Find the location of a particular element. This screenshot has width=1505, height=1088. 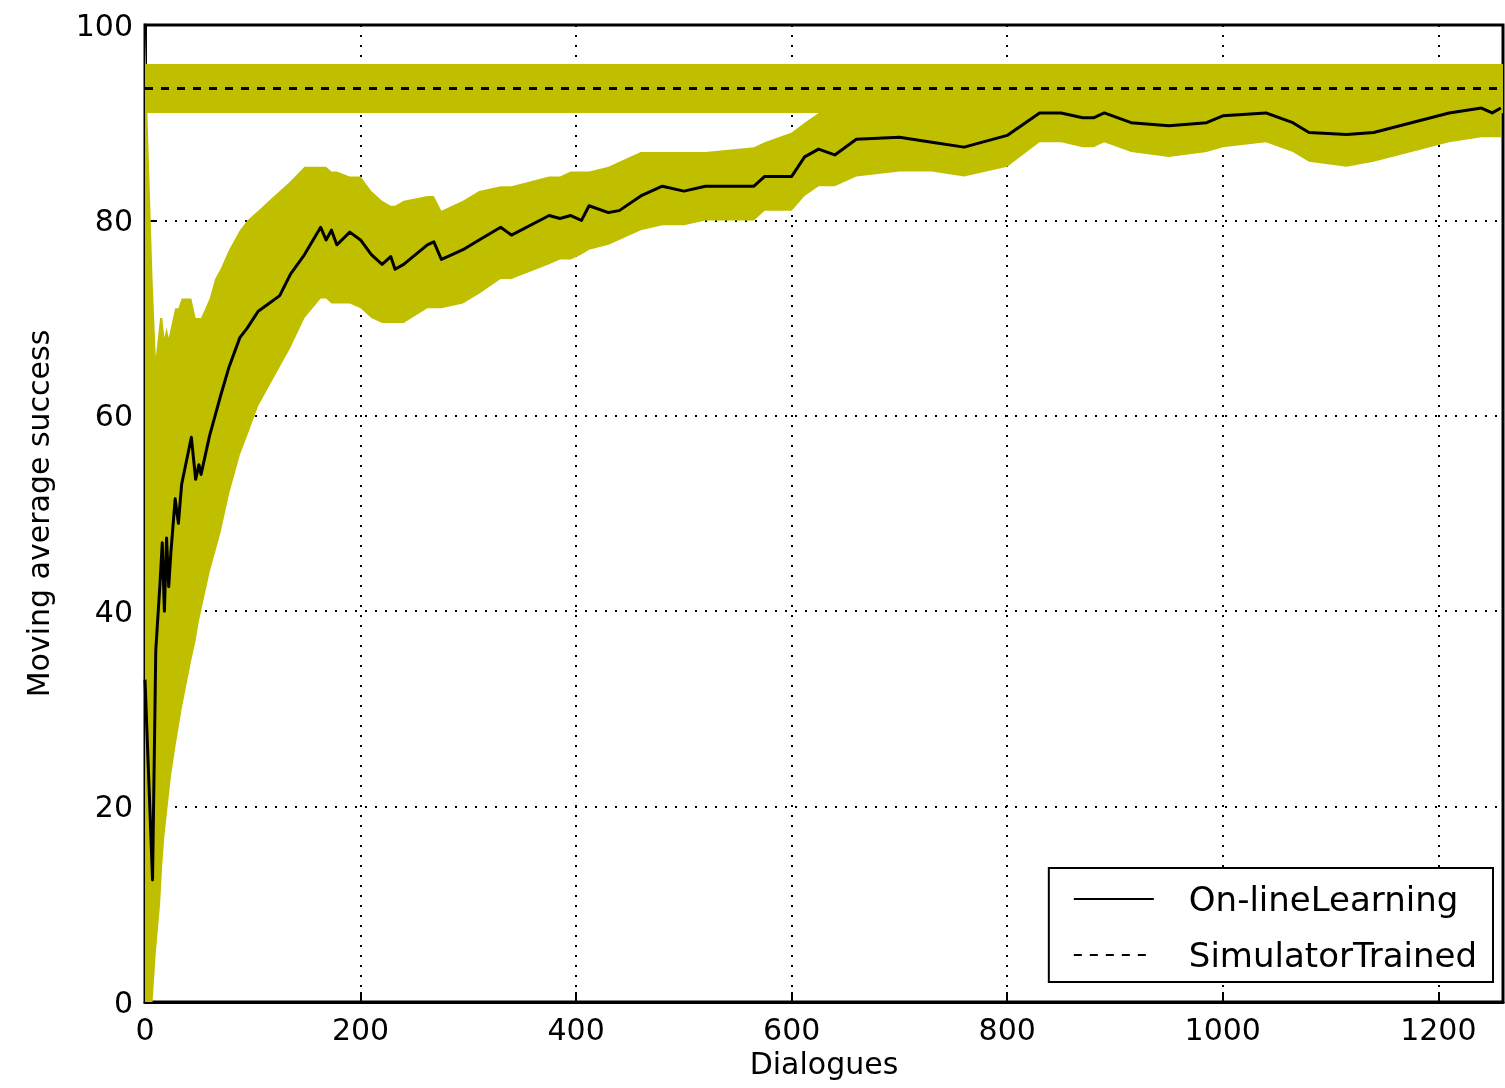

x-tick-label: 600 is located at coordinates (792, 1029).